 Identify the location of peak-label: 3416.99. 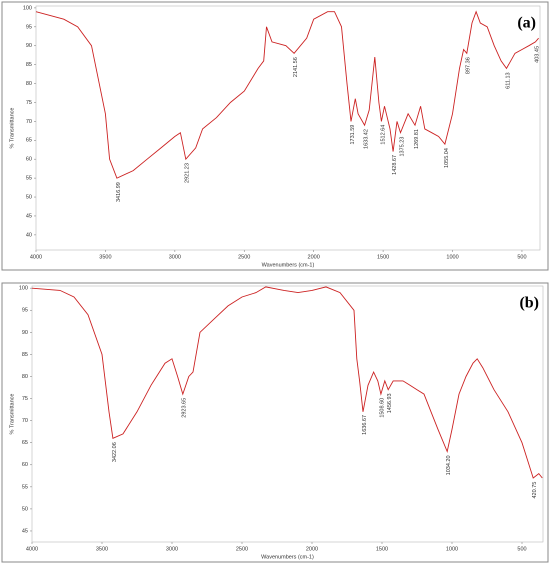
(119, 192).